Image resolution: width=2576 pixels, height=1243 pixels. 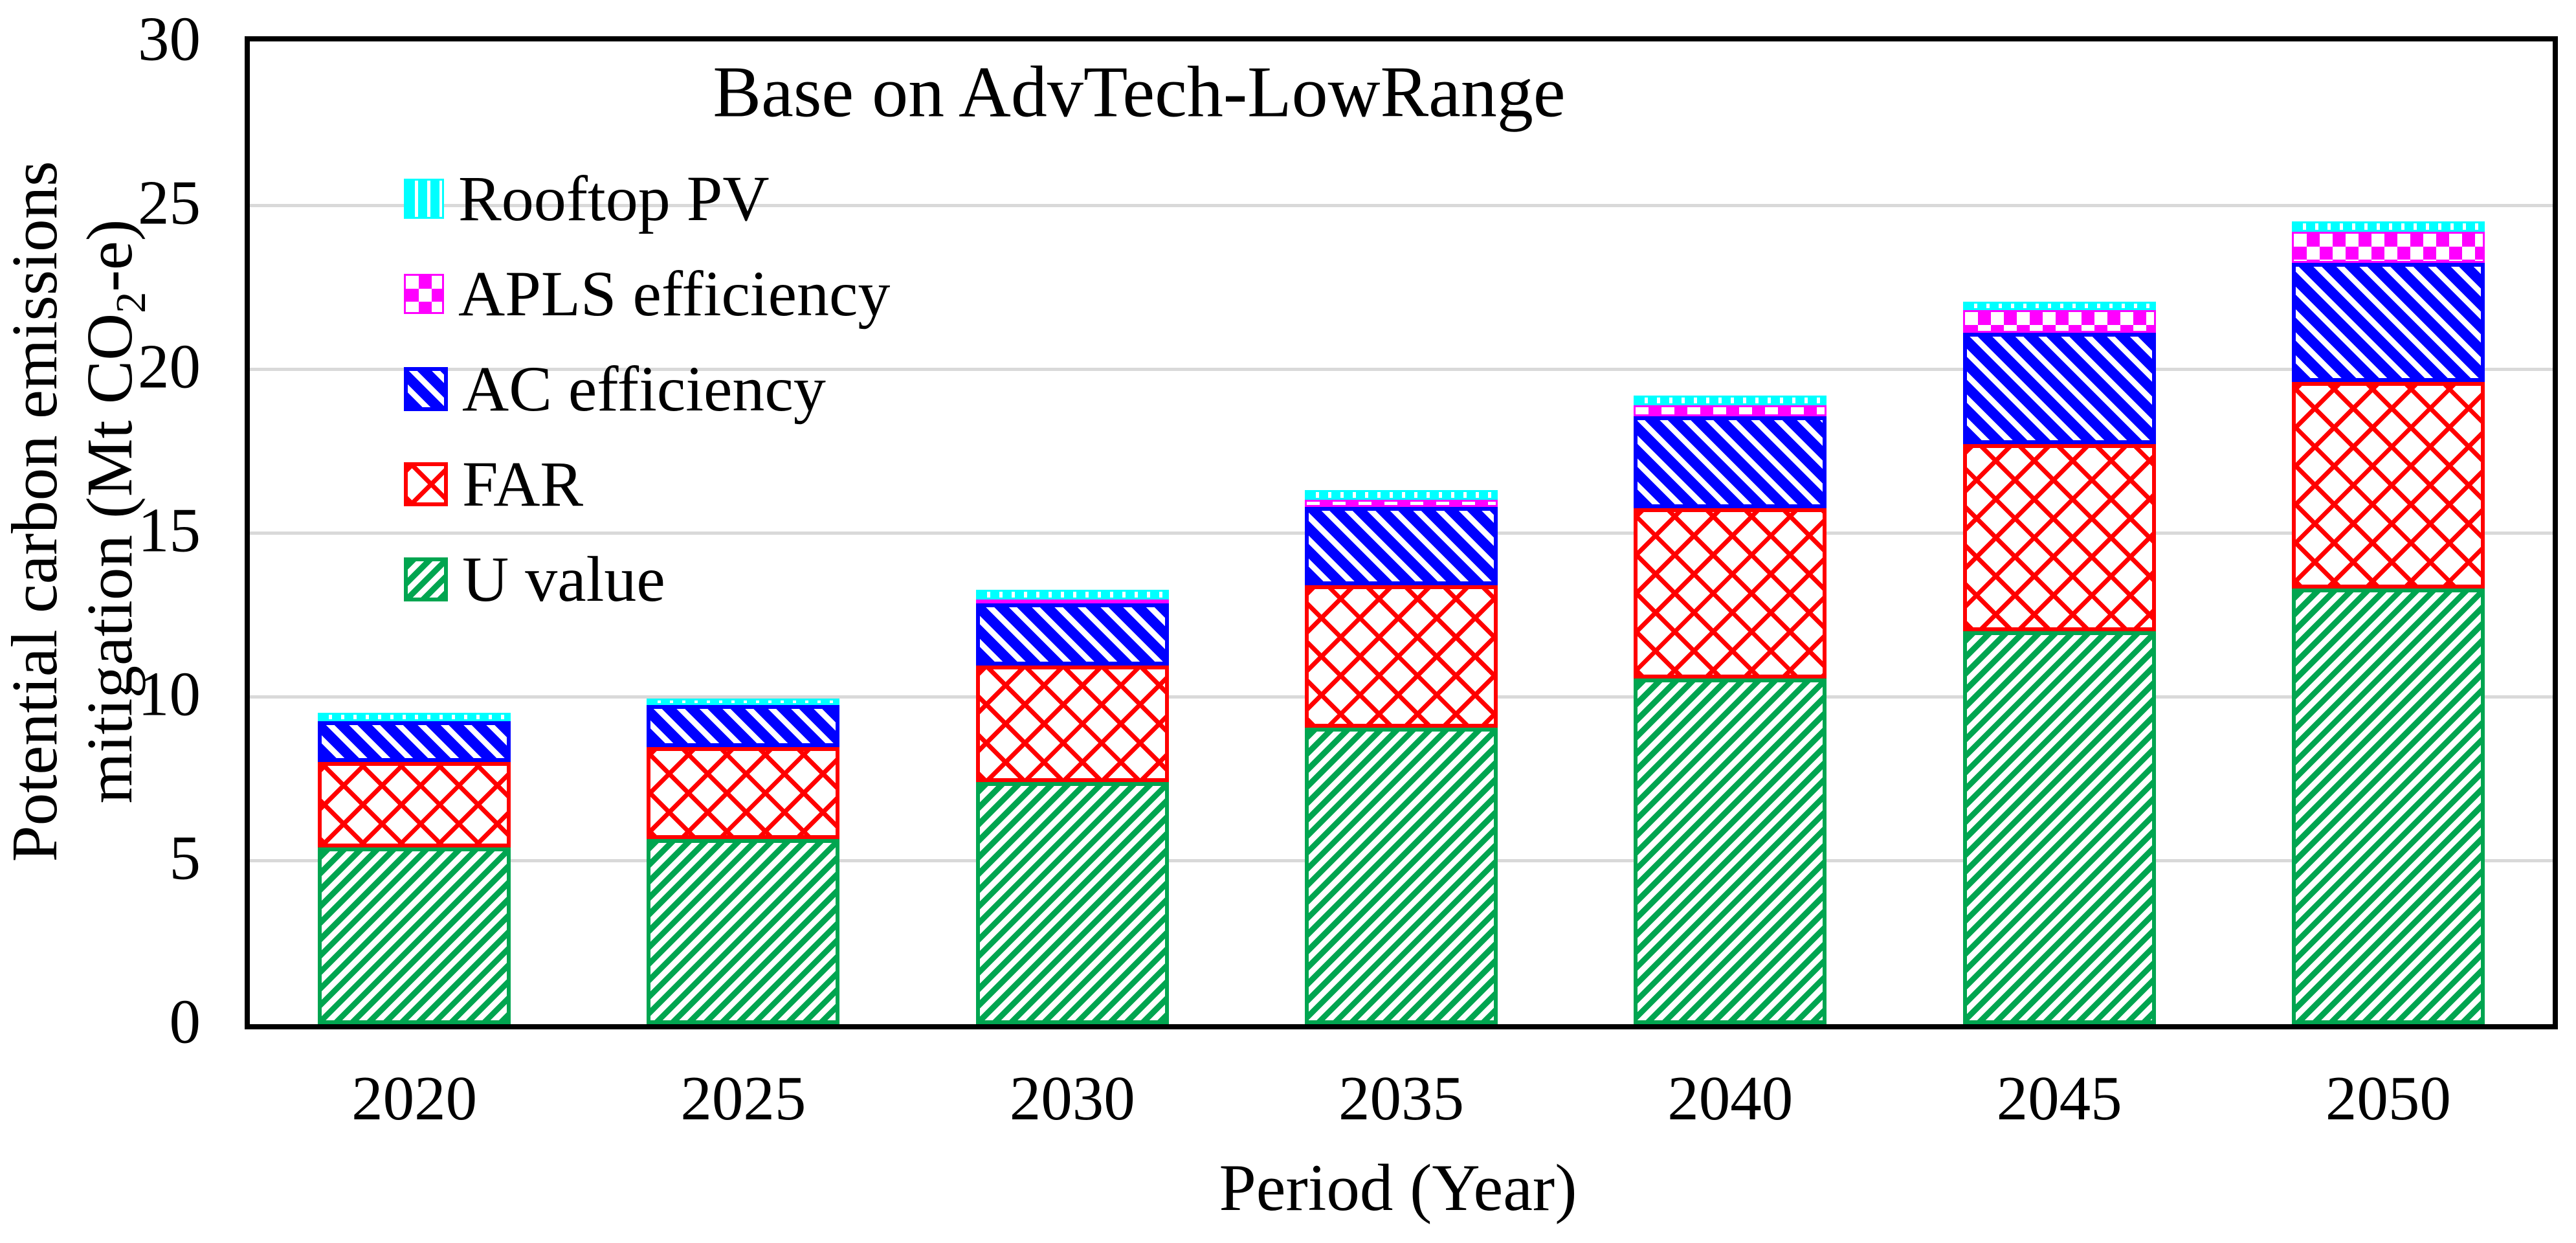 I want to click on bar-segment-2045-ac, so click(x=2059, y=389).